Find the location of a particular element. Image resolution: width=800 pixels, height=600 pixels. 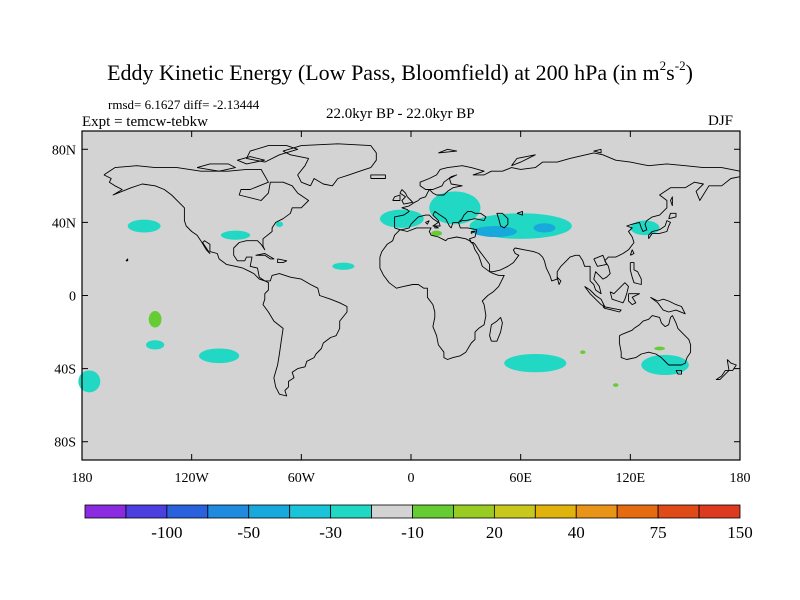

title-superscript-2: -2 is located at coordinates (680, 65).